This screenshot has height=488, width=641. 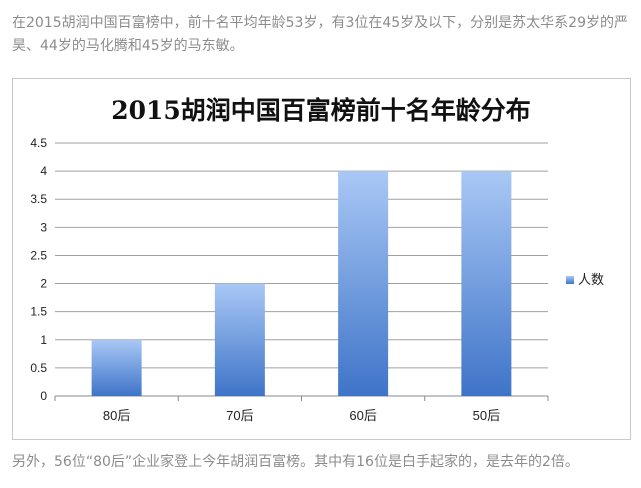 What do you see at coordinates (38, 143) in the screenshot?
I see `y-tick-label: 4.5` at bounding box center [38, 143].